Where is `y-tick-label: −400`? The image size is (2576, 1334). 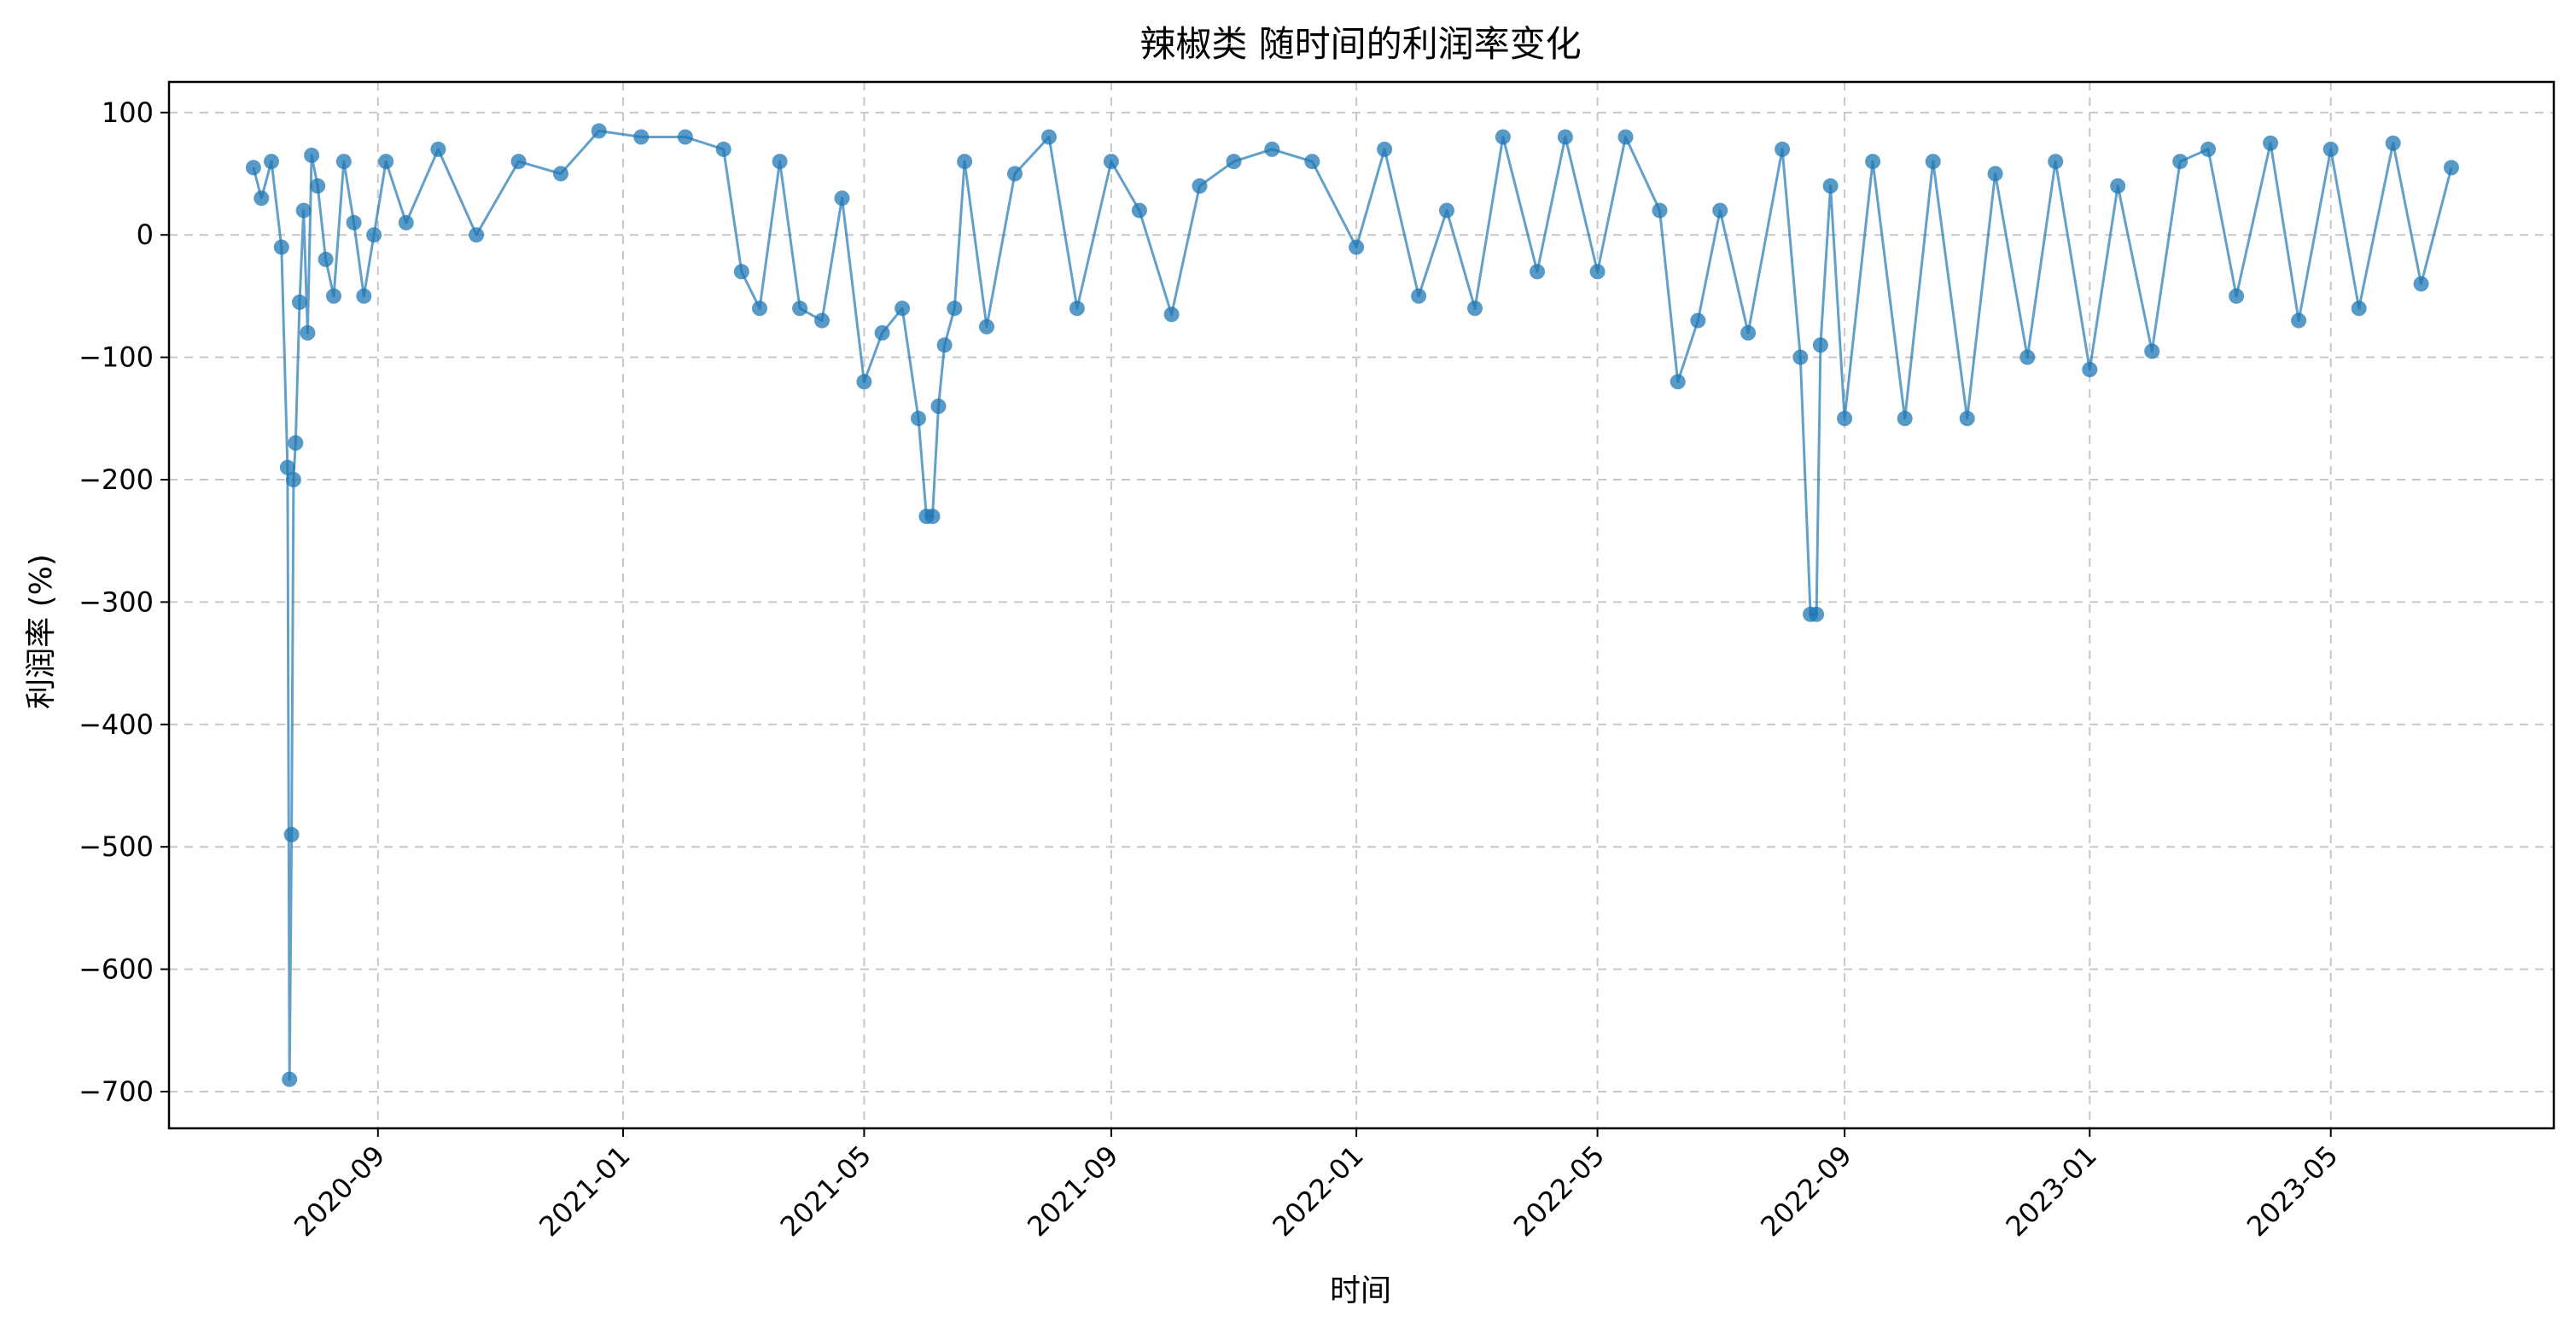
y-tick-label: −400 is located at coordinates (116, 725).